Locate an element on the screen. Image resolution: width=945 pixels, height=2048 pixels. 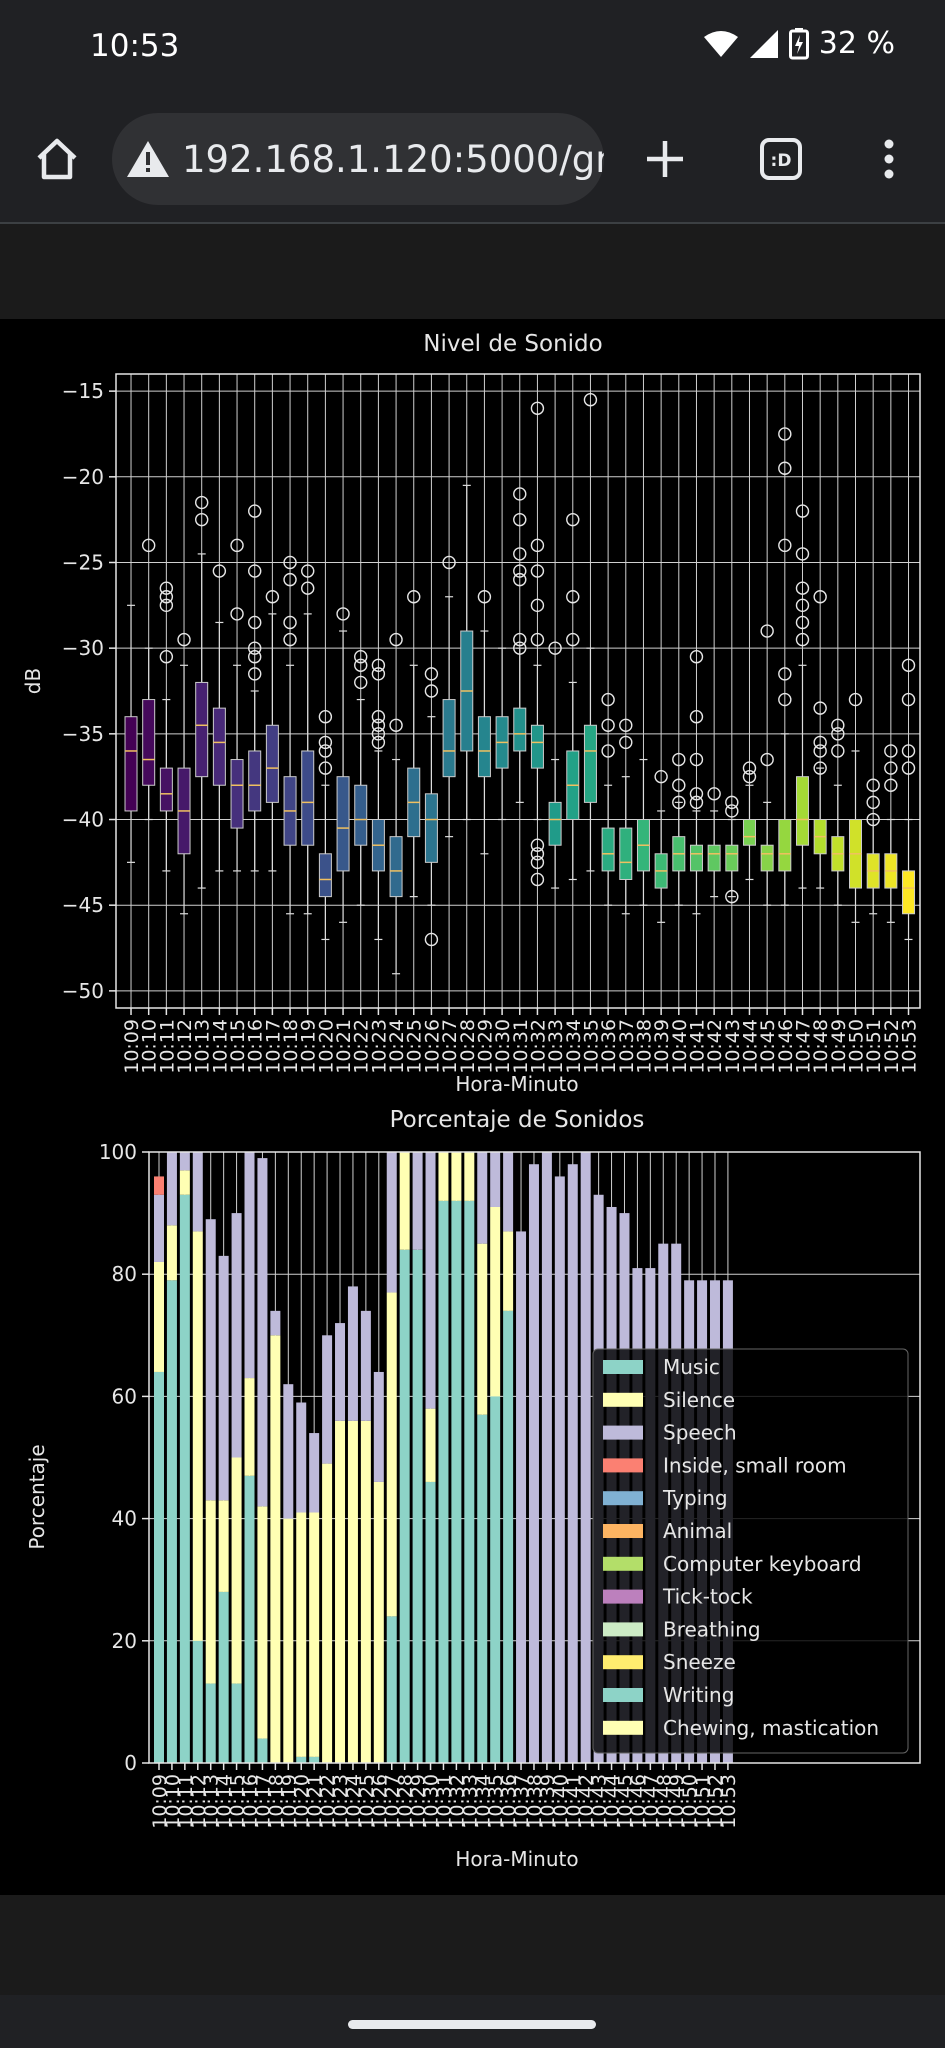
boxplot-xtick-label: 10:18 is located at coordinates (291, 1046).